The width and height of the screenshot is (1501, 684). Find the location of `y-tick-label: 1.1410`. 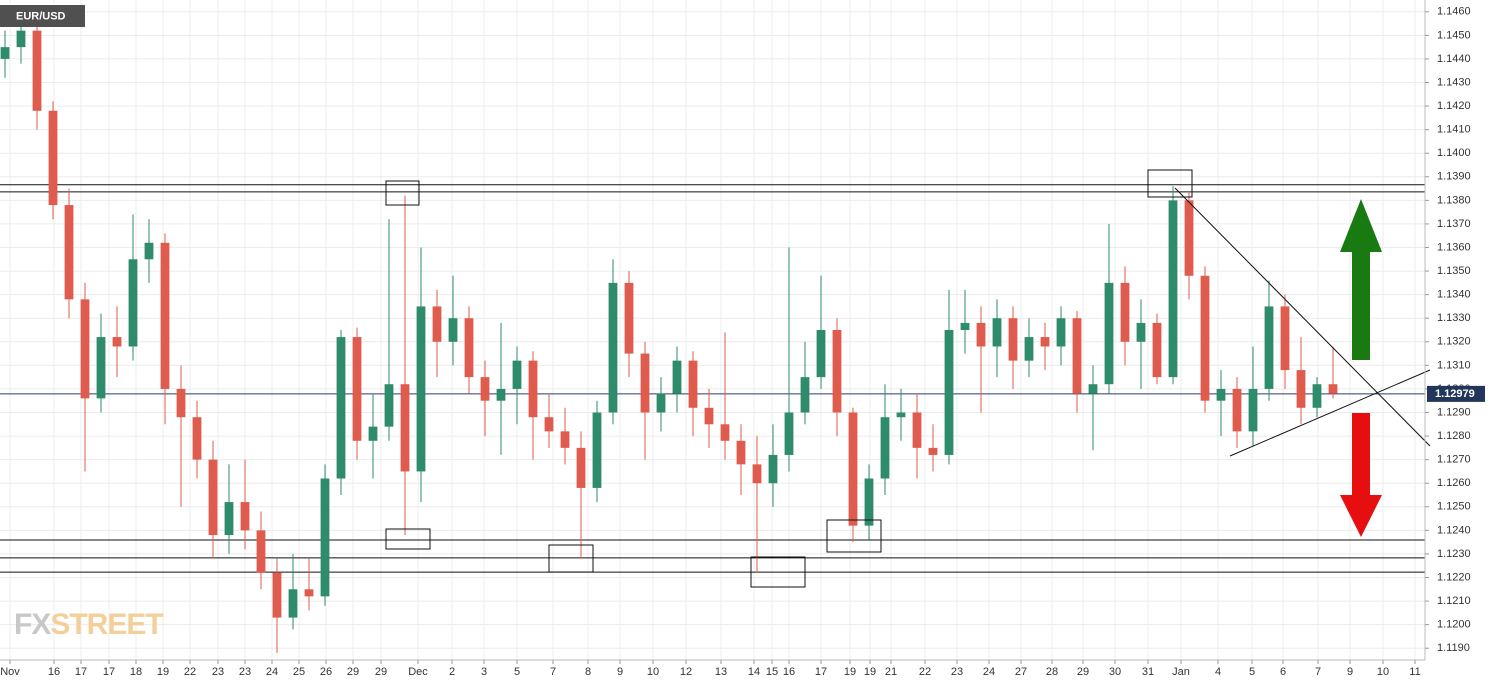

y-tick-label: 1.1410 is located at coordinates (1454, 130).